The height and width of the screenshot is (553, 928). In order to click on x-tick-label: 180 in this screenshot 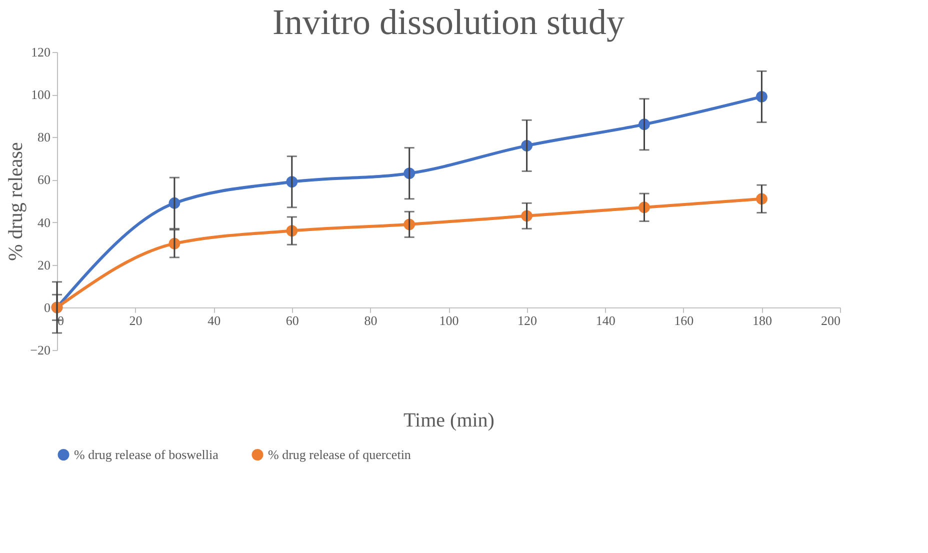, I will do `click(762, 320)`.